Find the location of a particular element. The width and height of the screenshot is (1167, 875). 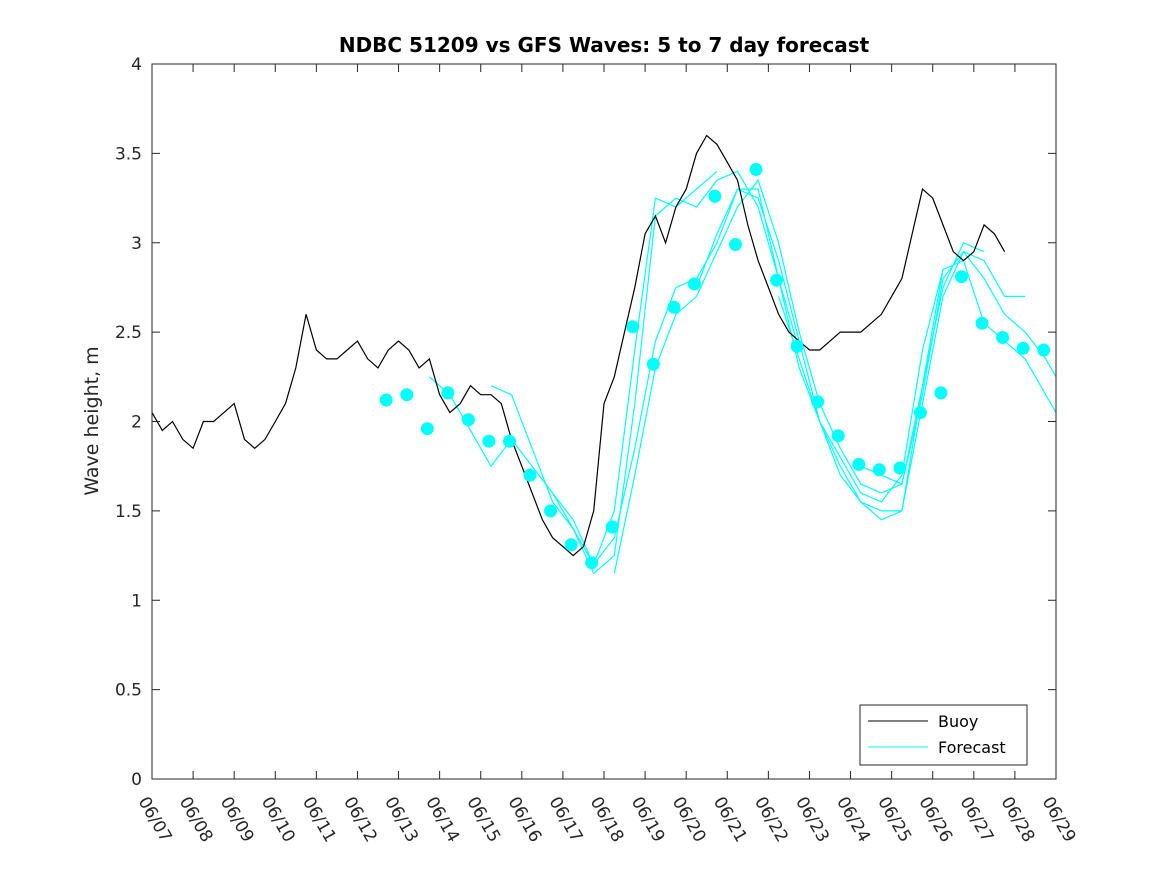

y-tick-label: 2.5 is located at coordinates (128, 333).